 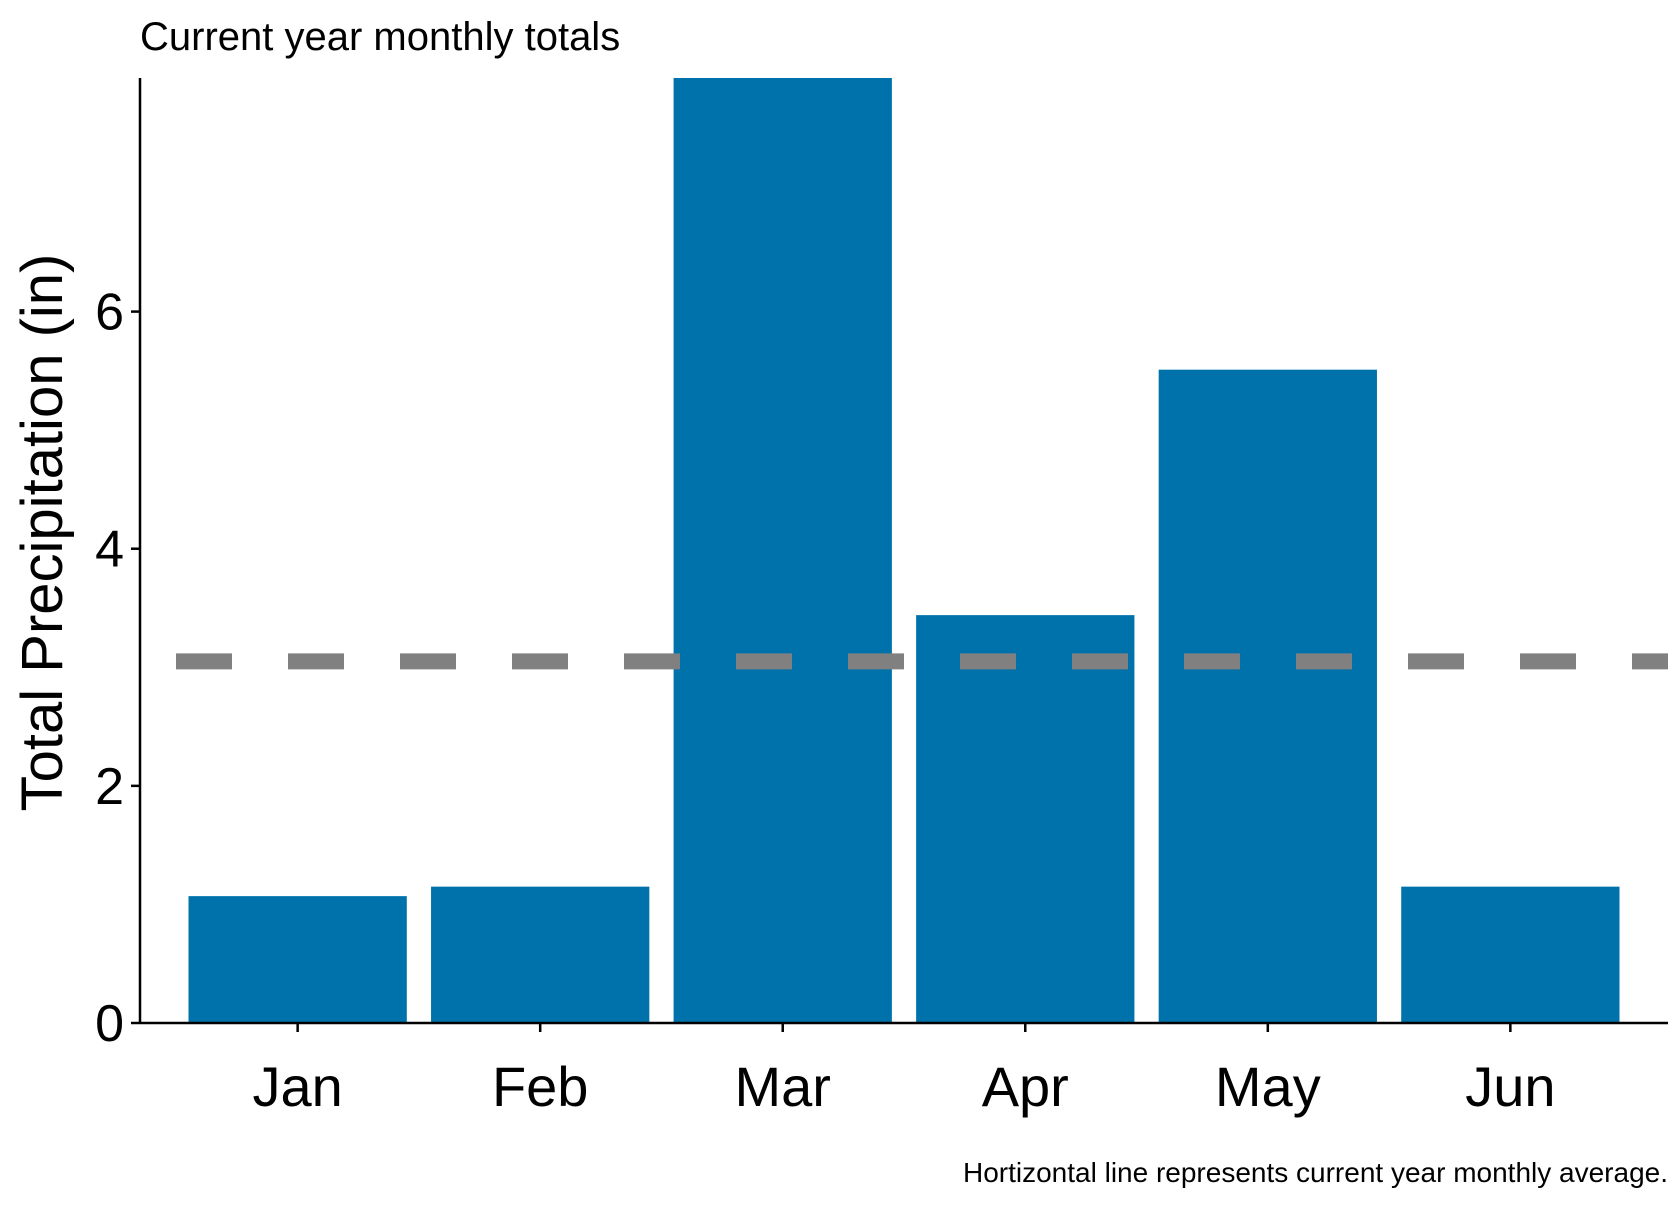 I want to click on x-axis-ticks: Jan Feb Mar Apr May Jun, so click(x=904, y=1070).